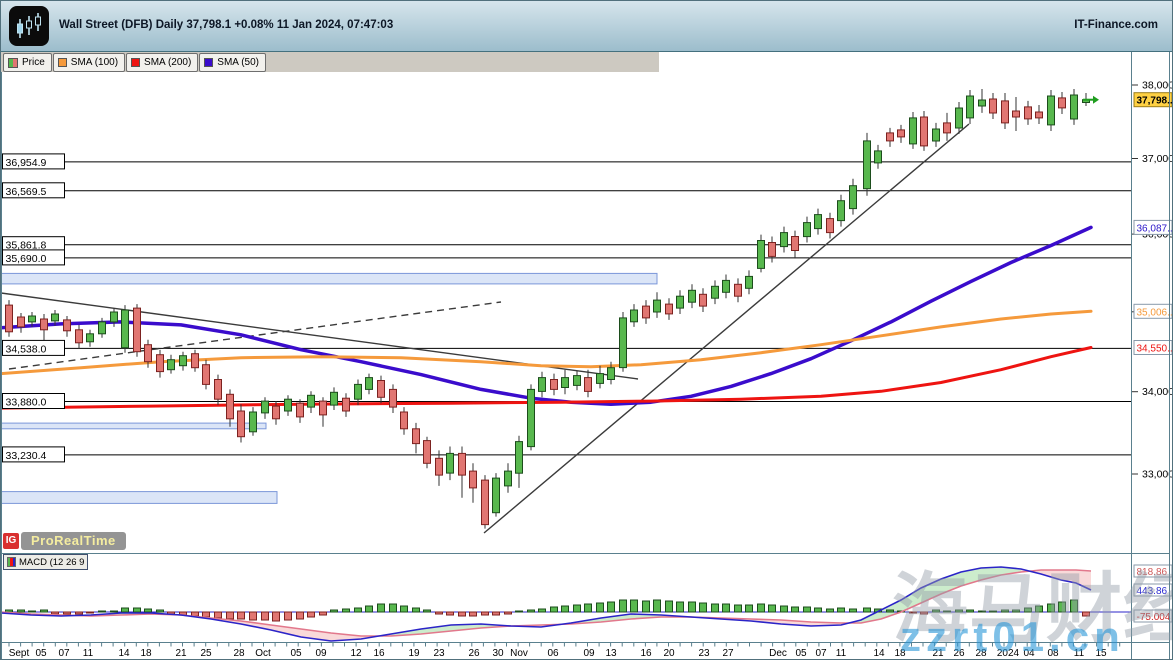 The height and width of the screenshot is (660, 1173). I want to click on date-label: 05, so click(801, 653).